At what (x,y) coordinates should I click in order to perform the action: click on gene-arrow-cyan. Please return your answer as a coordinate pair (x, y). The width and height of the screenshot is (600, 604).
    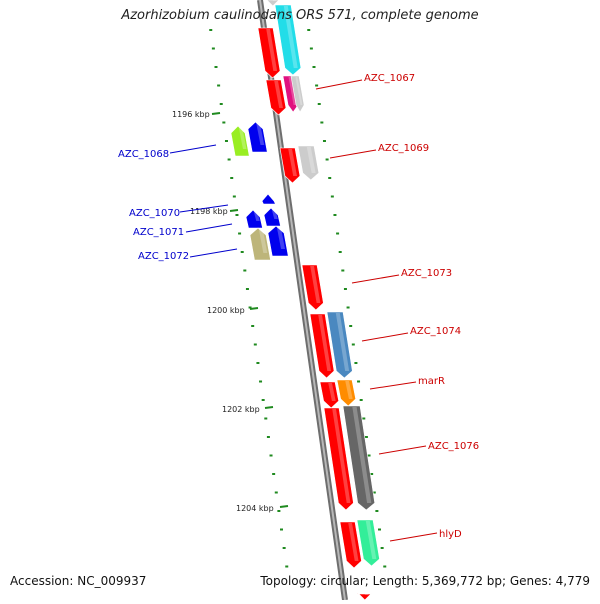
    Looking at the image, I should click on (288, 40).